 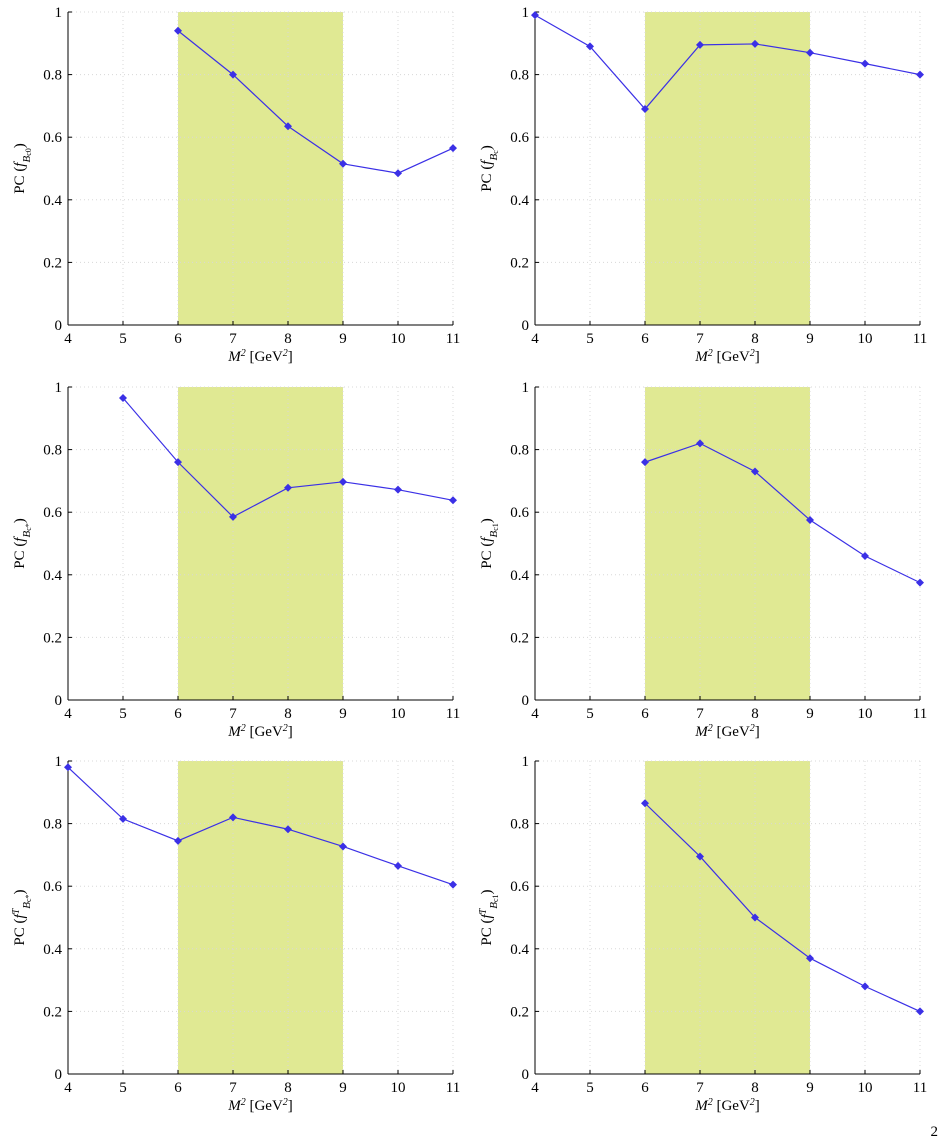 What do you see at coordinates (495, 152) in the screenshot?
I see `label-part: c` at bounding box center [495, 152].